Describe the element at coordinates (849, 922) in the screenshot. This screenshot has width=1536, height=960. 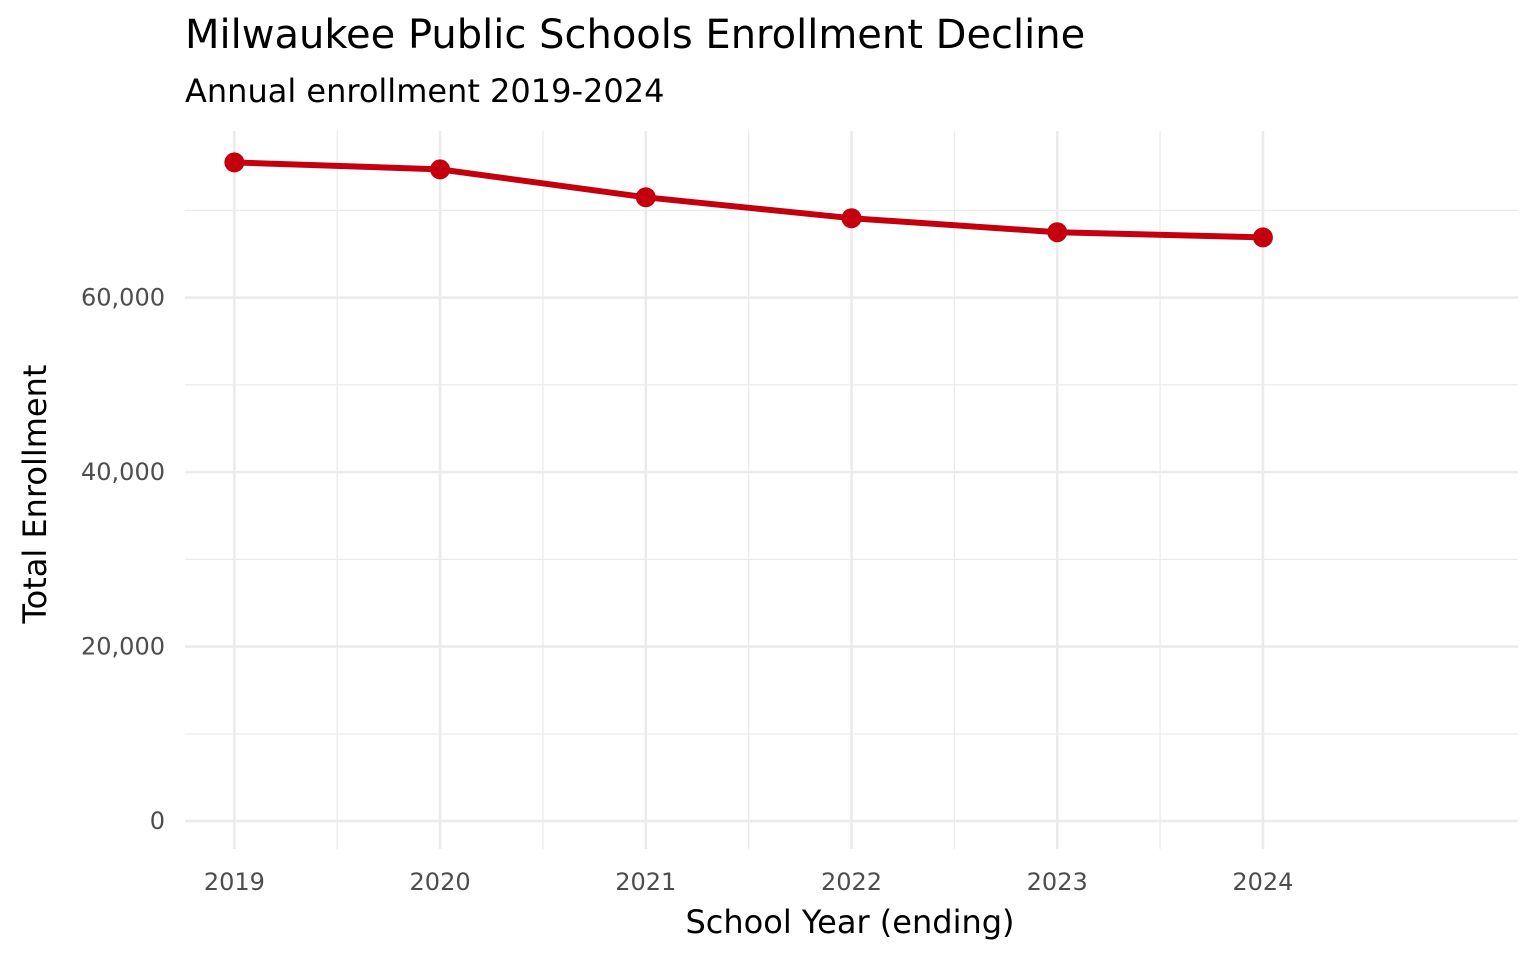
I see `x-axis-title: School Year (ending)` at that location.